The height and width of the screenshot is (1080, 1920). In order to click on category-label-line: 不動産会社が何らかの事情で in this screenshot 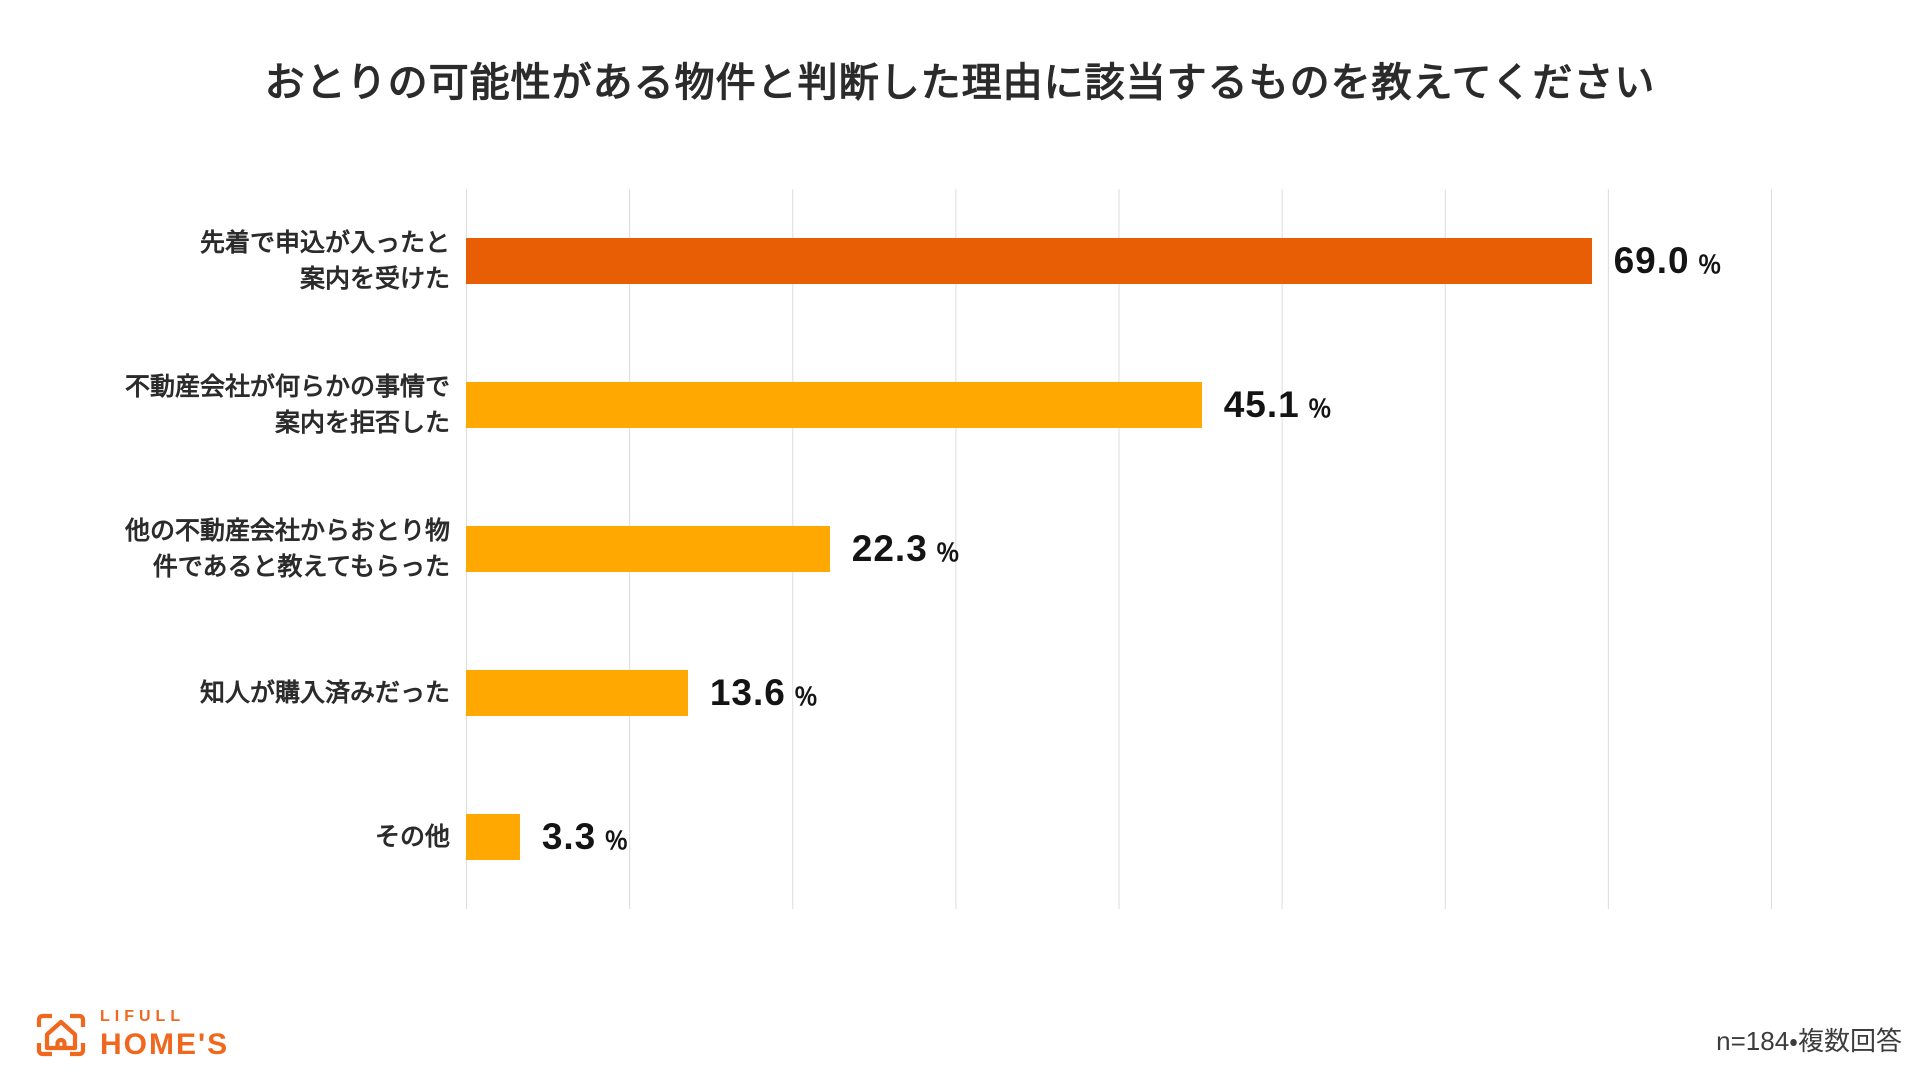, I will do `click(287, 386)`.